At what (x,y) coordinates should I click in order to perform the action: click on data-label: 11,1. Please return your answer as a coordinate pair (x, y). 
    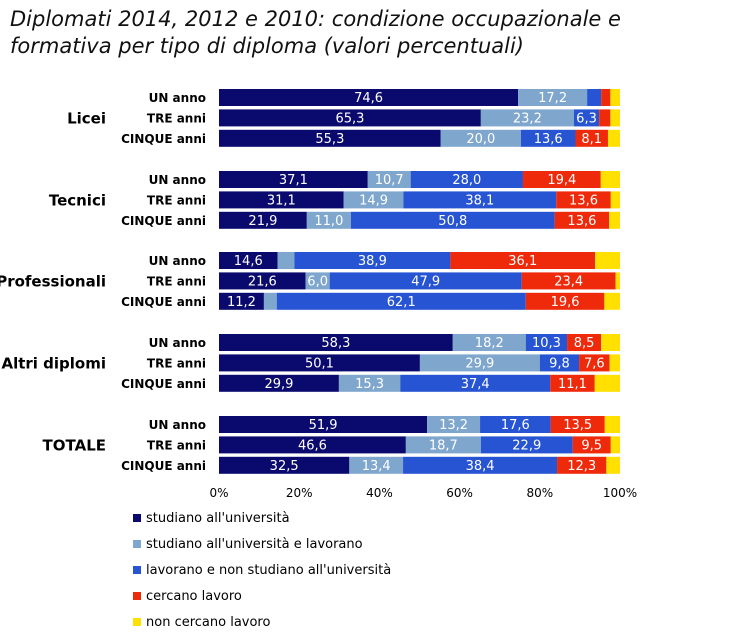
    Looking at the image, I should click on (572, 384).